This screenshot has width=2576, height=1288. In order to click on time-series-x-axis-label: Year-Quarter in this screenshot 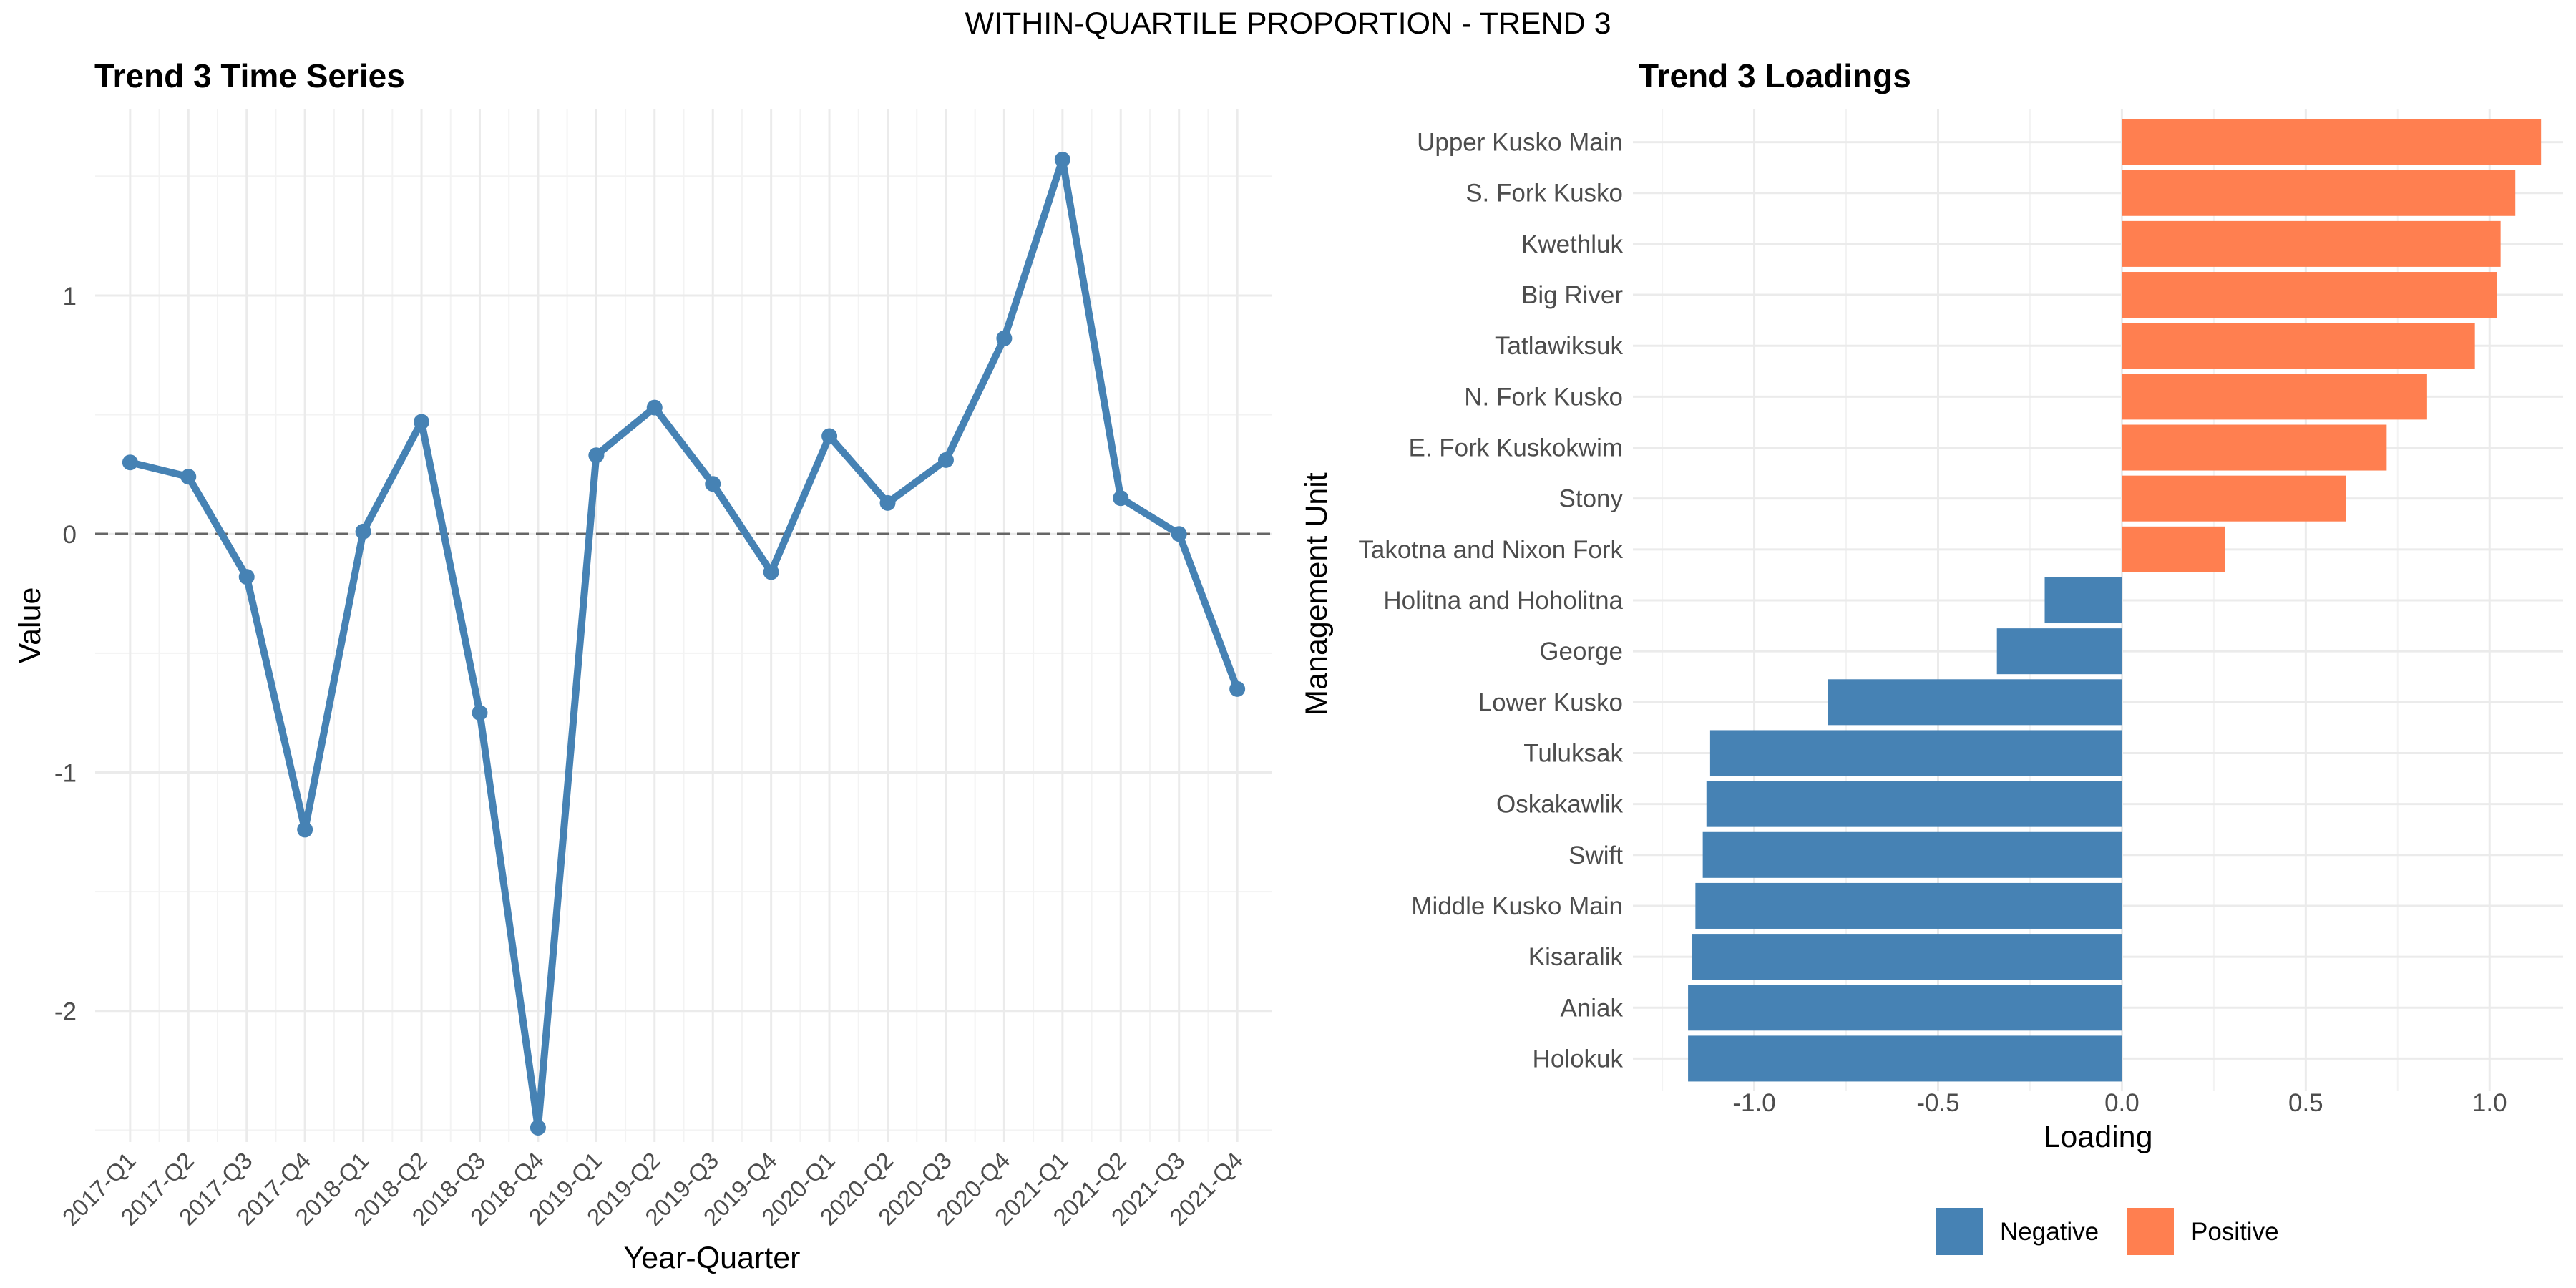, I will do `click(712, 1258)`.